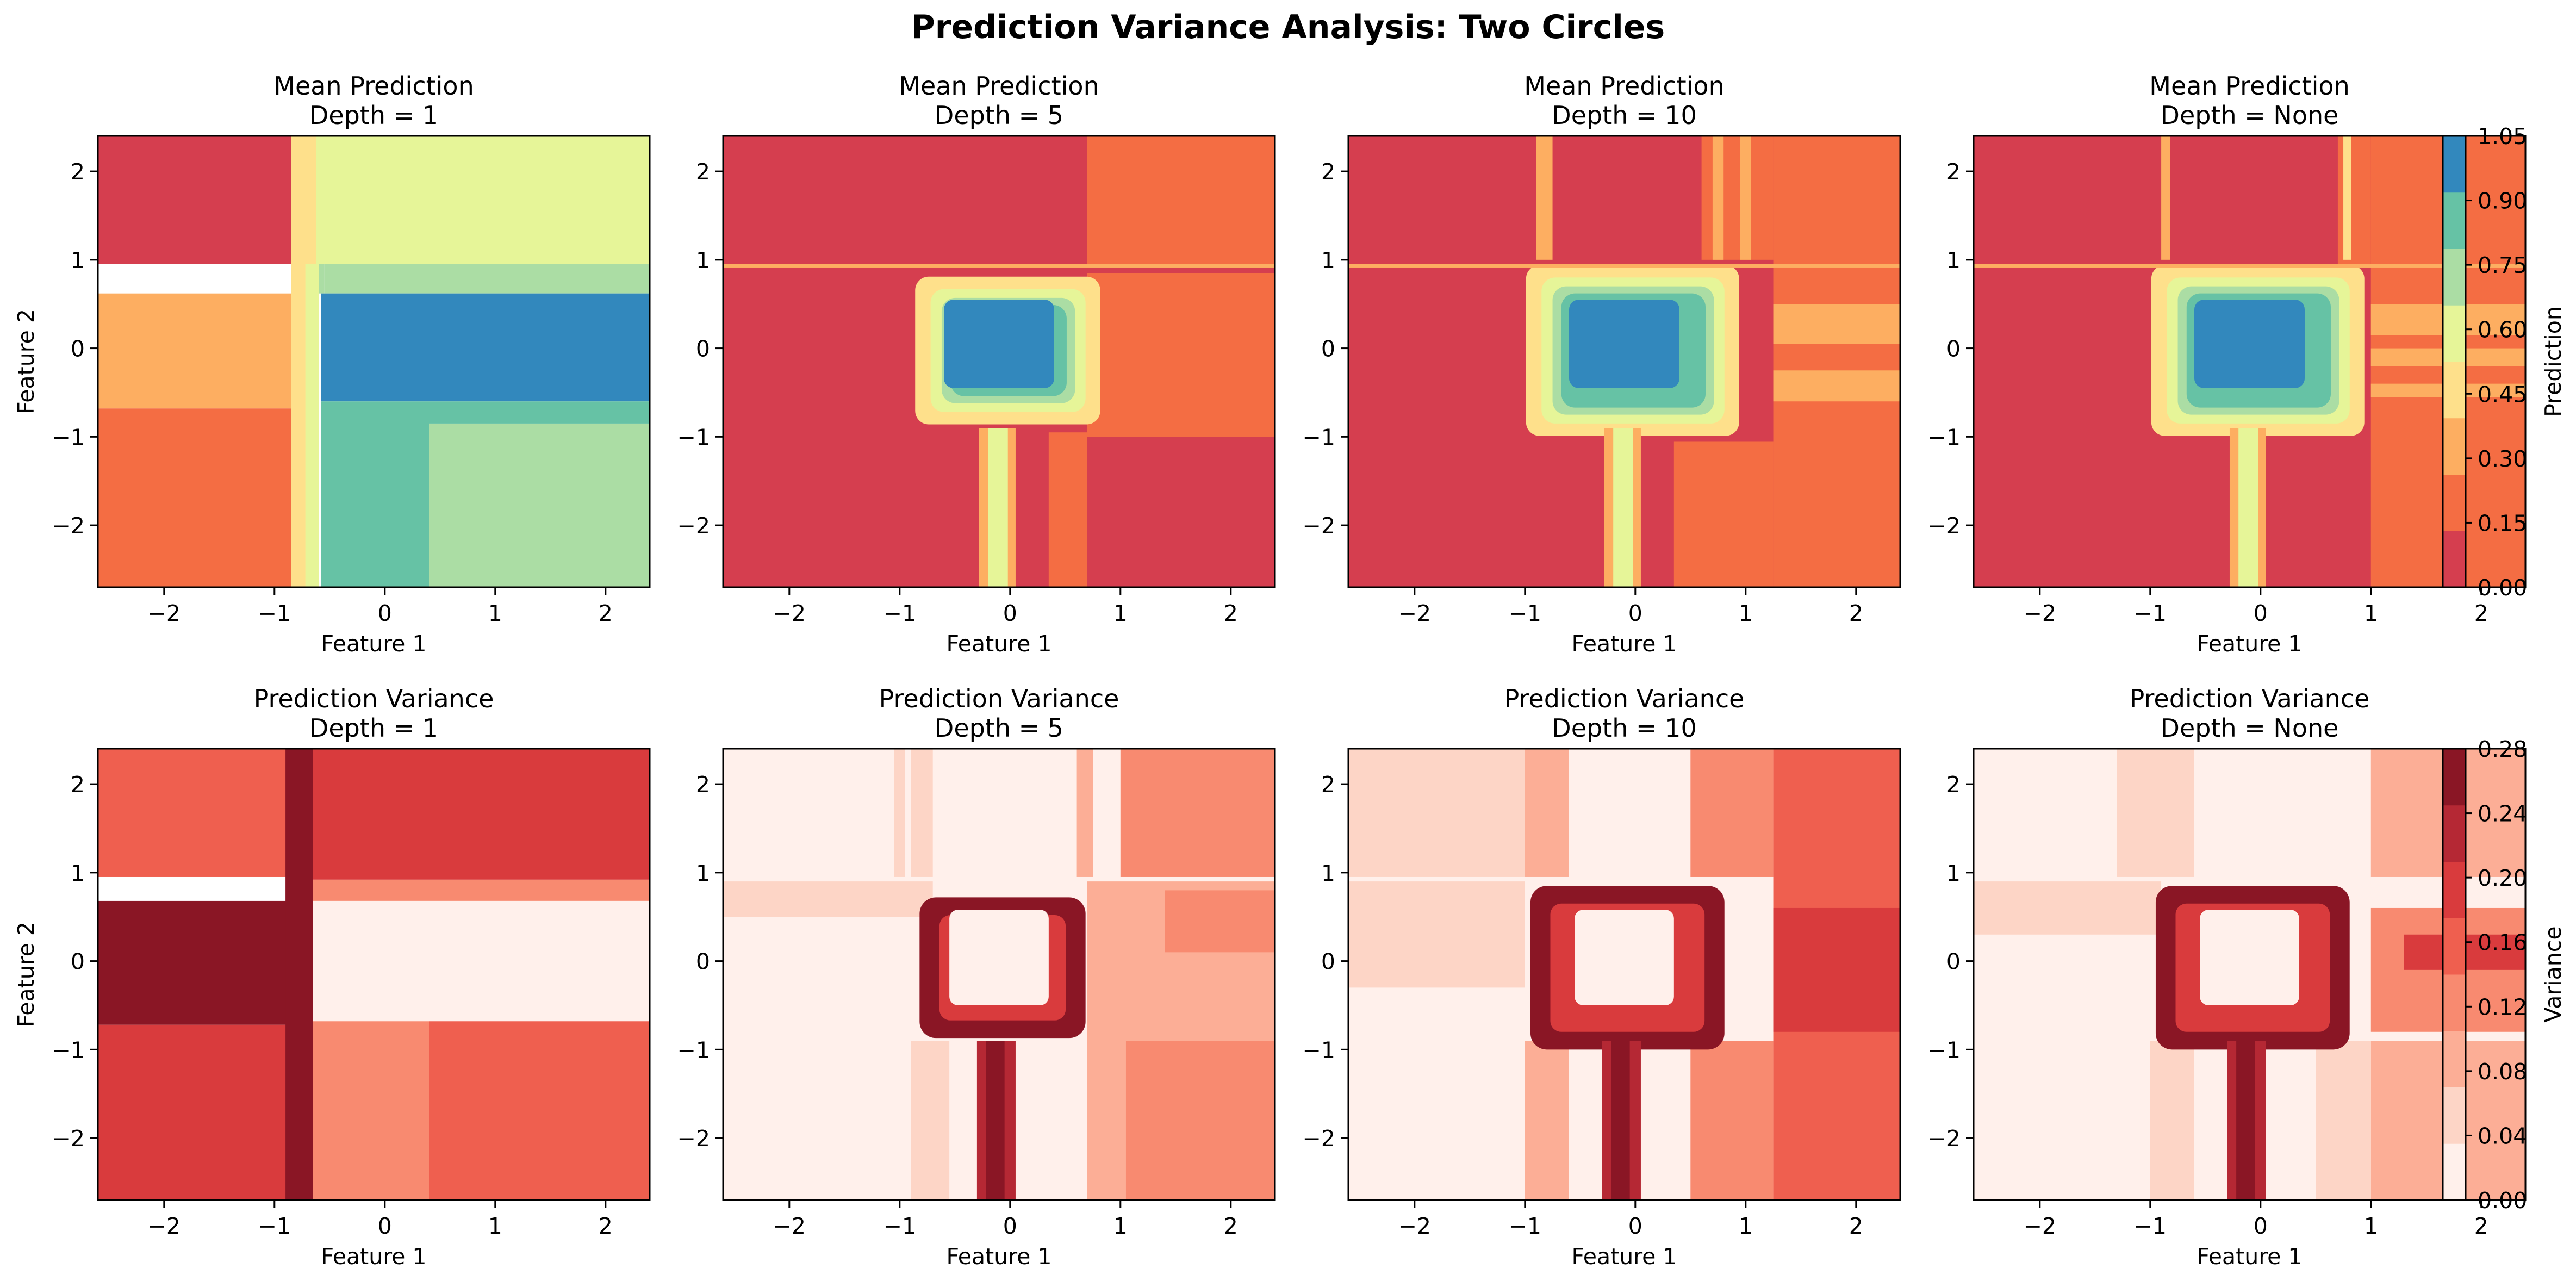 This screenshot has width=2576, height=1287. Describe the element at coordinates (2502, 878) in the screenshot. I see `colorbar-tick-label: 0.20` at that location.